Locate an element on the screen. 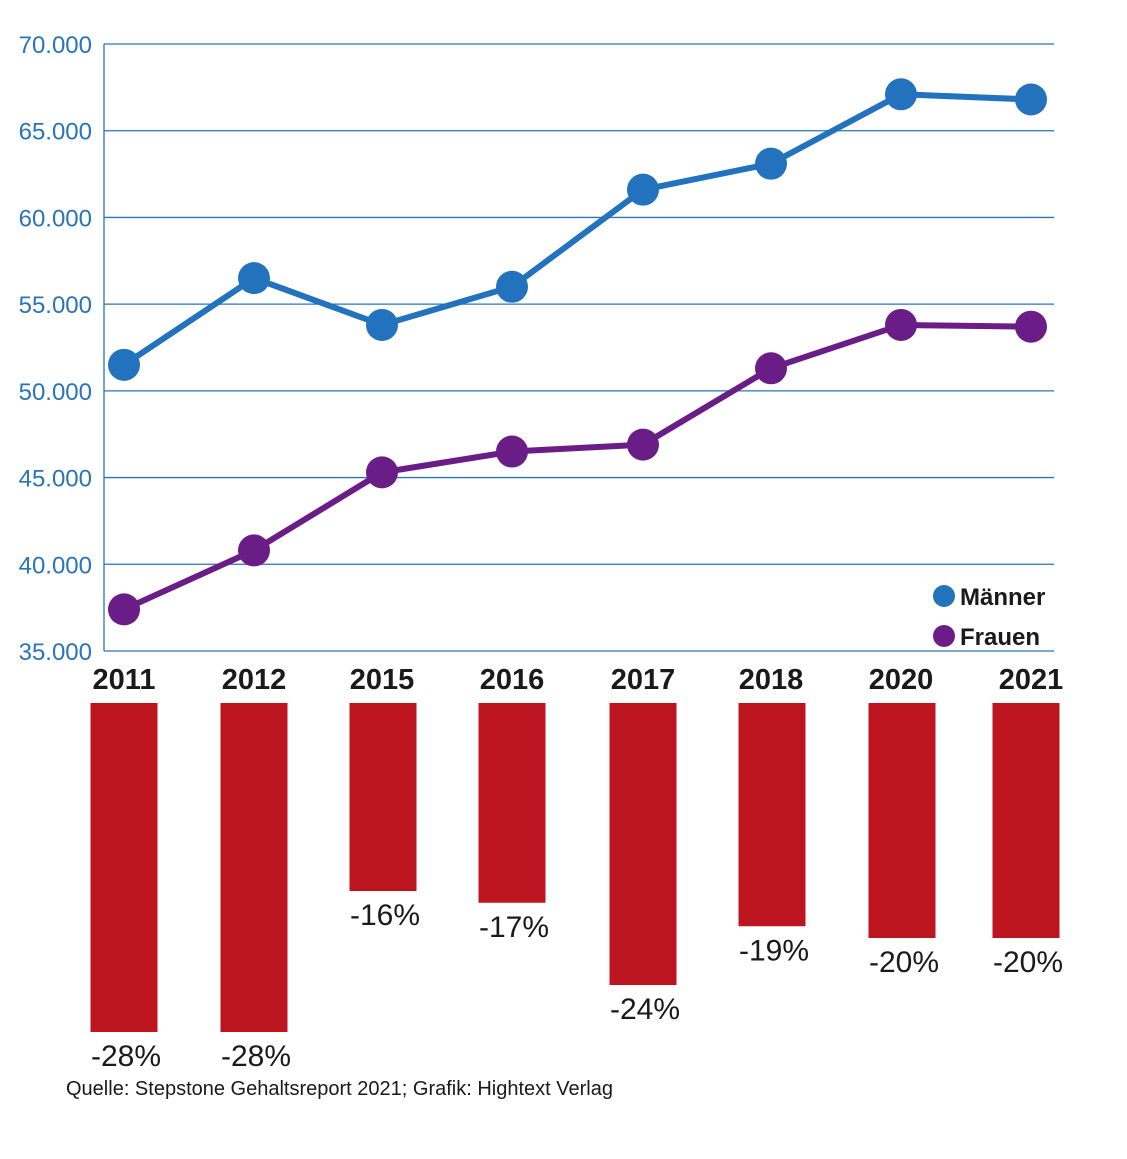 This screenshot has width=1127, height=1159. gap-label: -17% is located at coordinates (514, 927).